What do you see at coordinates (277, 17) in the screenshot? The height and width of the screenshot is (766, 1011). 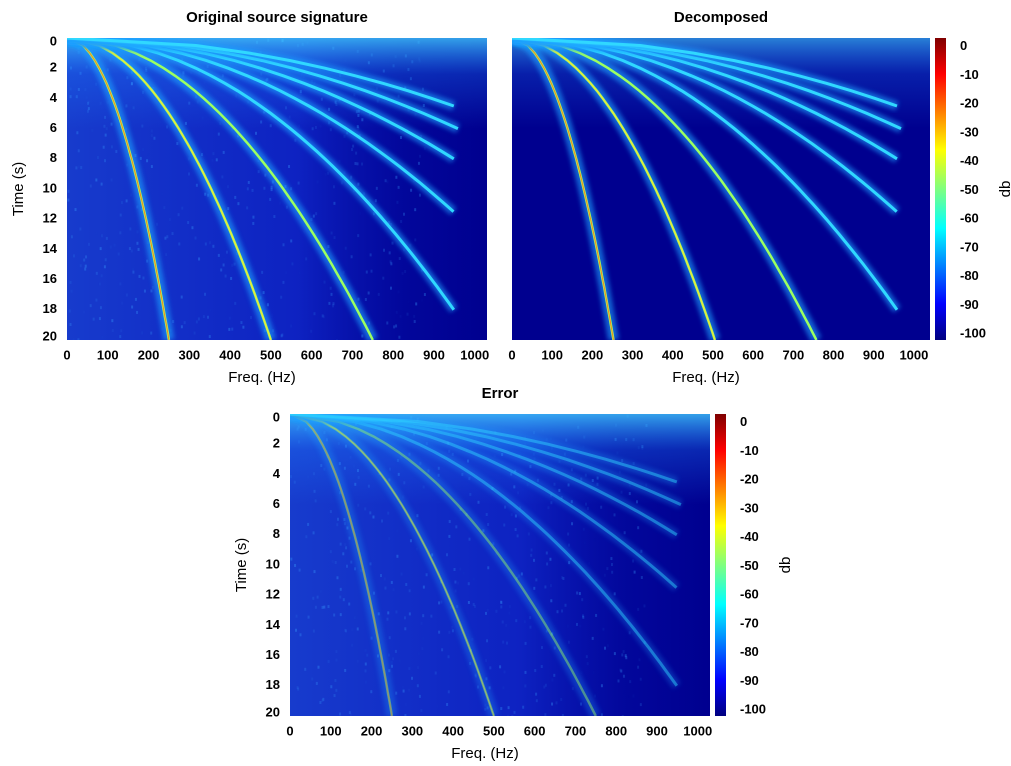 I see `chart-title: Original source signature` at bounding box center [277, 17].